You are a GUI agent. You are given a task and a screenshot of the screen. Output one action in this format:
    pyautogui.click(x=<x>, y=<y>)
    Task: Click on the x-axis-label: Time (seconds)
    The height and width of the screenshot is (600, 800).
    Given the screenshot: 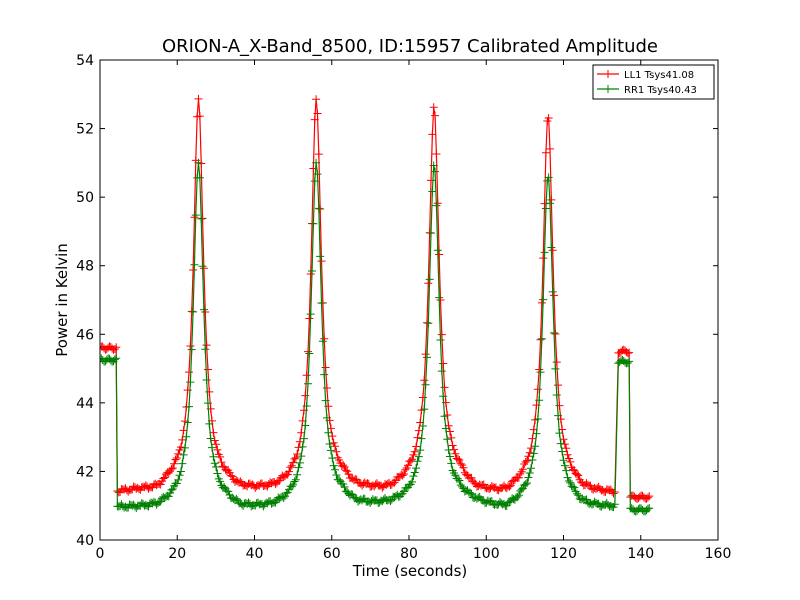 What is the action you would take?
    pyautogui.click(x=410, y=571)
    